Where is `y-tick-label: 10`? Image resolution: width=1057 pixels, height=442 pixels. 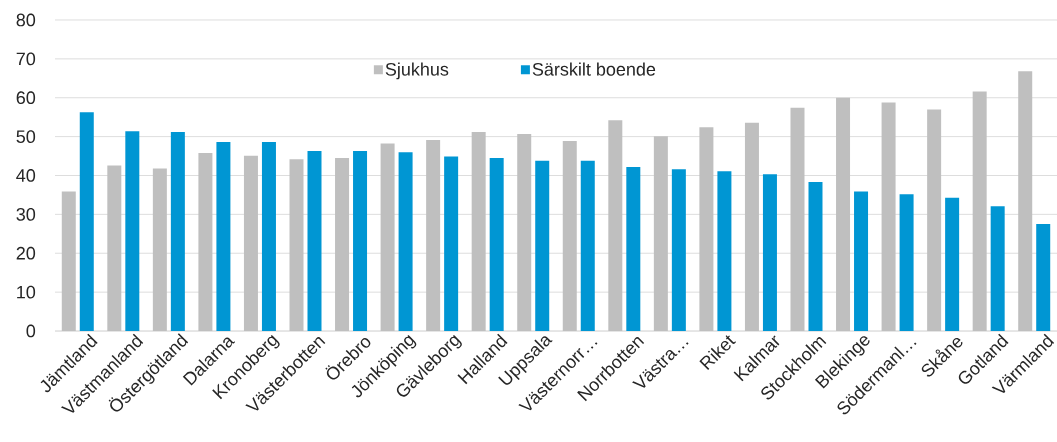
y-tick-label: 10 is located at coordinates (26, 292).